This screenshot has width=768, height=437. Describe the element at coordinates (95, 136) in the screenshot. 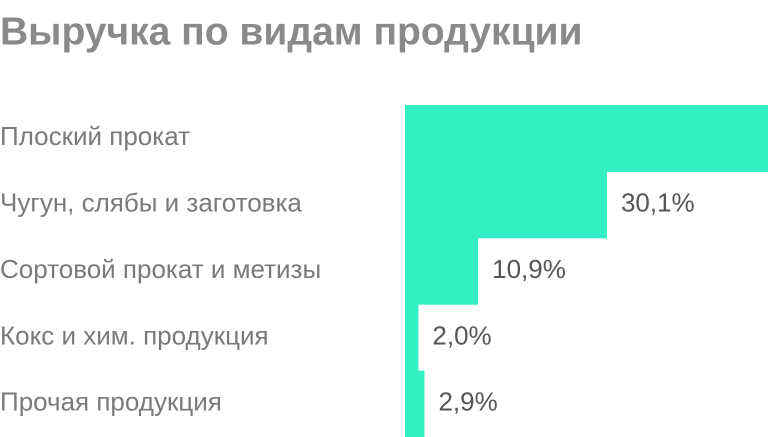

I see `category-label: Плоский прокат` at that location.